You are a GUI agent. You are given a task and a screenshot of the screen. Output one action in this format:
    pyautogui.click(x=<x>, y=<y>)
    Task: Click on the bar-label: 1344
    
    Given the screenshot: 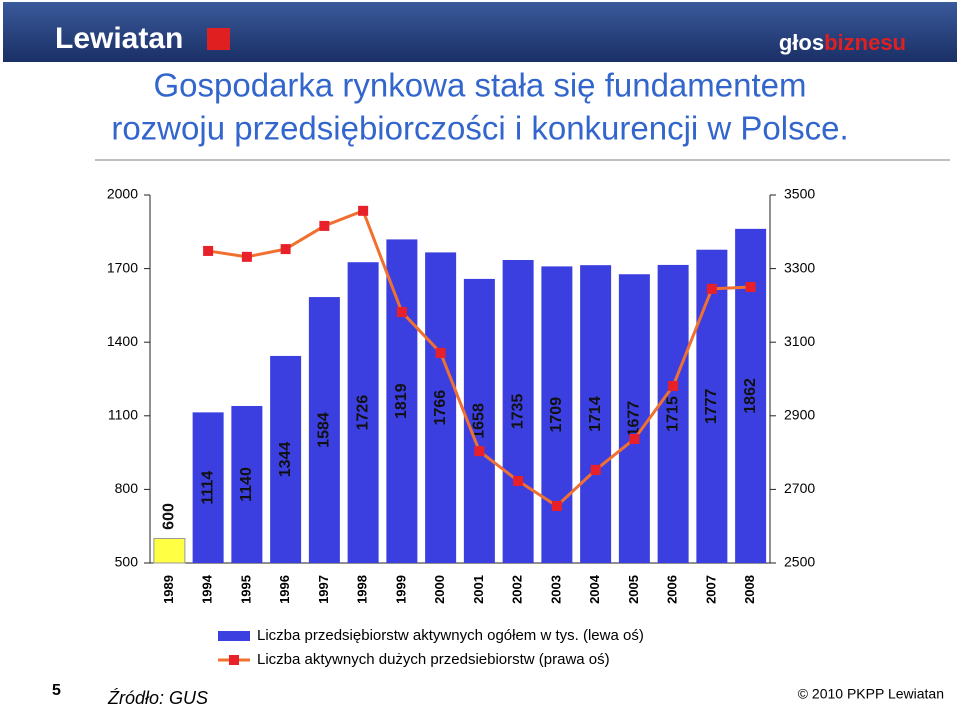 What is the action you would take?
    pyautogui.click(x=285, y=460)
    